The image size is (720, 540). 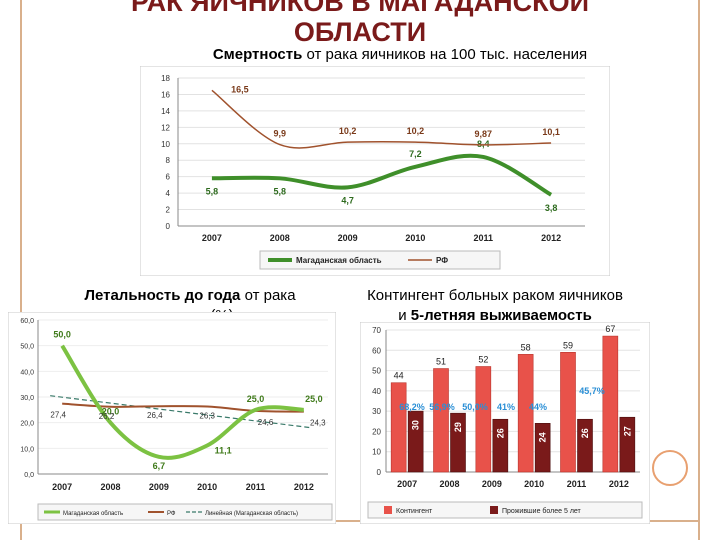 I want to click on contingent-legend, so click(x=505, y=510).